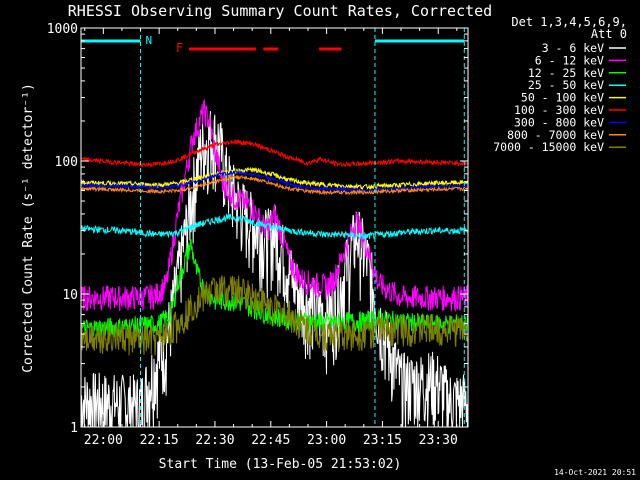 Image resolution: width=640 pixels, height=480 pixels. What do you see at coordinates (214, 440) in the screenshot?
I see `x-tick-label: 22:30` at bounding box center [214, 440].